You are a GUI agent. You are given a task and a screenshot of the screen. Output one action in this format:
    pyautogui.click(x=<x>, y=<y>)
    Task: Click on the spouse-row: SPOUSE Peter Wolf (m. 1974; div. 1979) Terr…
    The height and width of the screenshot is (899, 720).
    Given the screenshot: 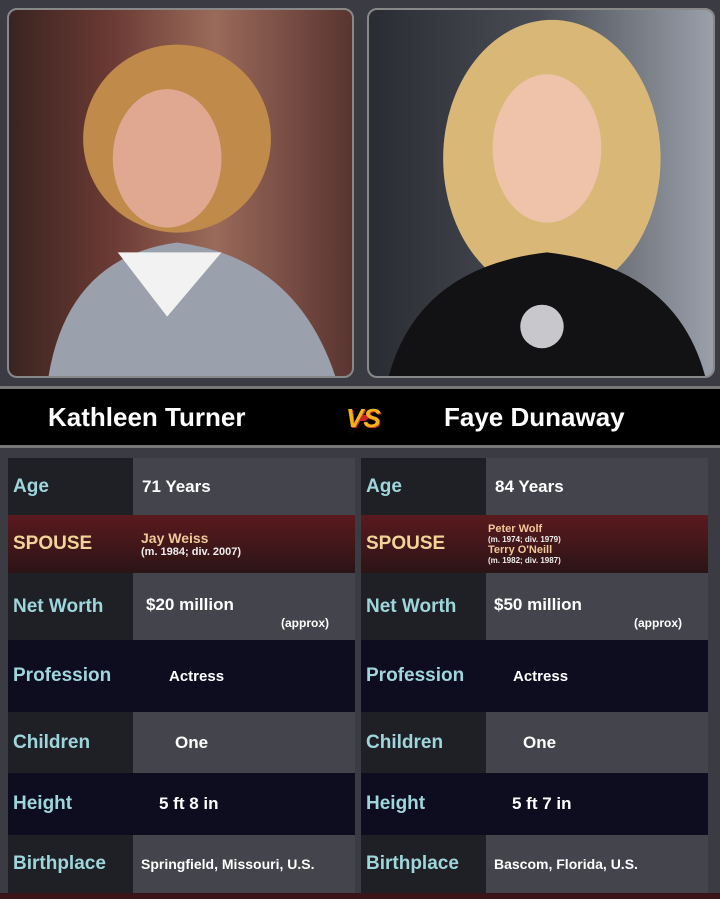 What is the action you would take?
    pyautogui.click(x=534, y=544)
    